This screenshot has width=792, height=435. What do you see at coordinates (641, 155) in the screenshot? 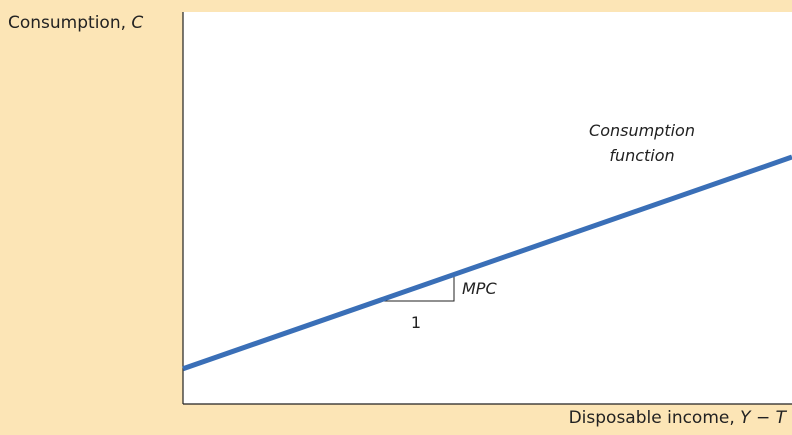
I see `curve-label-line-2: function` at bounding box center [641, 155].